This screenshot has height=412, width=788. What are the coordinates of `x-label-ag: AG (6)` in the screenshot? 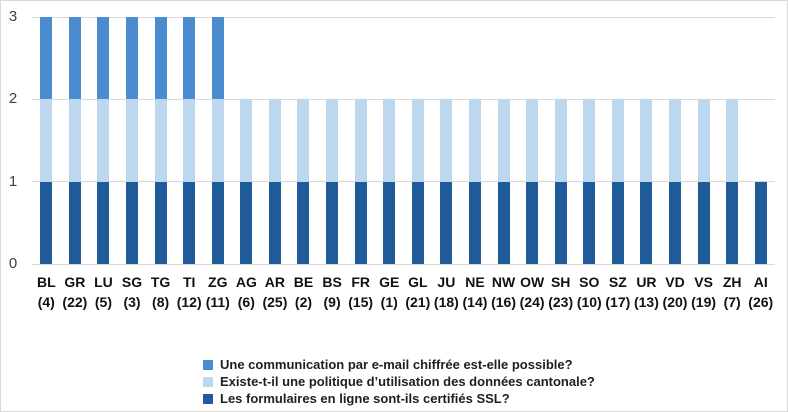 It's located at (246, 292).